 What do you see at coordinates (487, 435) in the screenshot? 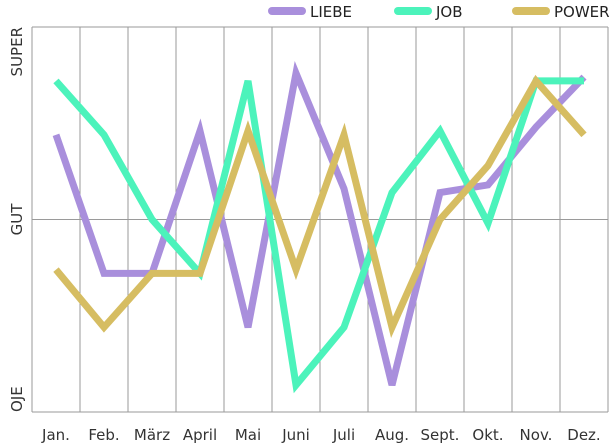
I see `x-tick-label: Okt.` at bounding box center [487, 435].